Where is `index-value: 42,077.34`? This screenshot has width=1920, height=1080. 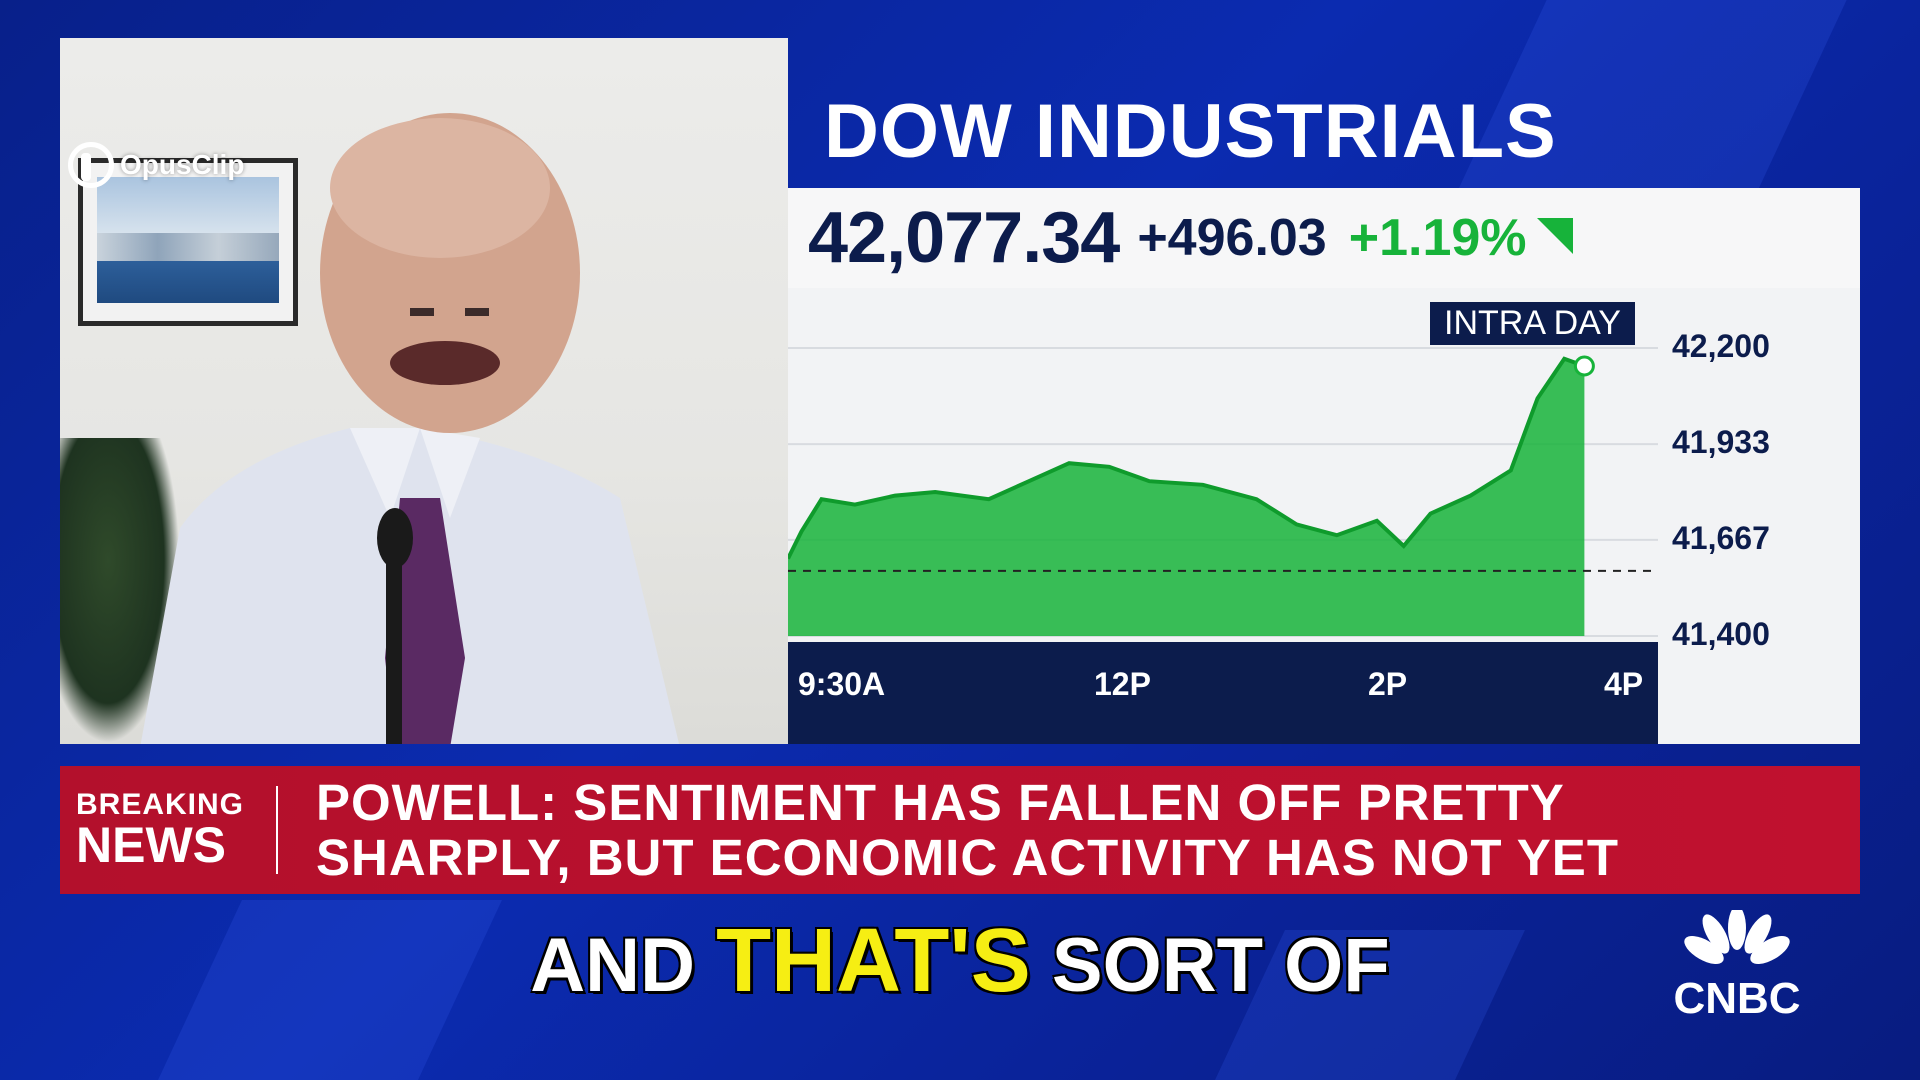 index-value: 42,077.34 is located at coordinates (964, 238).